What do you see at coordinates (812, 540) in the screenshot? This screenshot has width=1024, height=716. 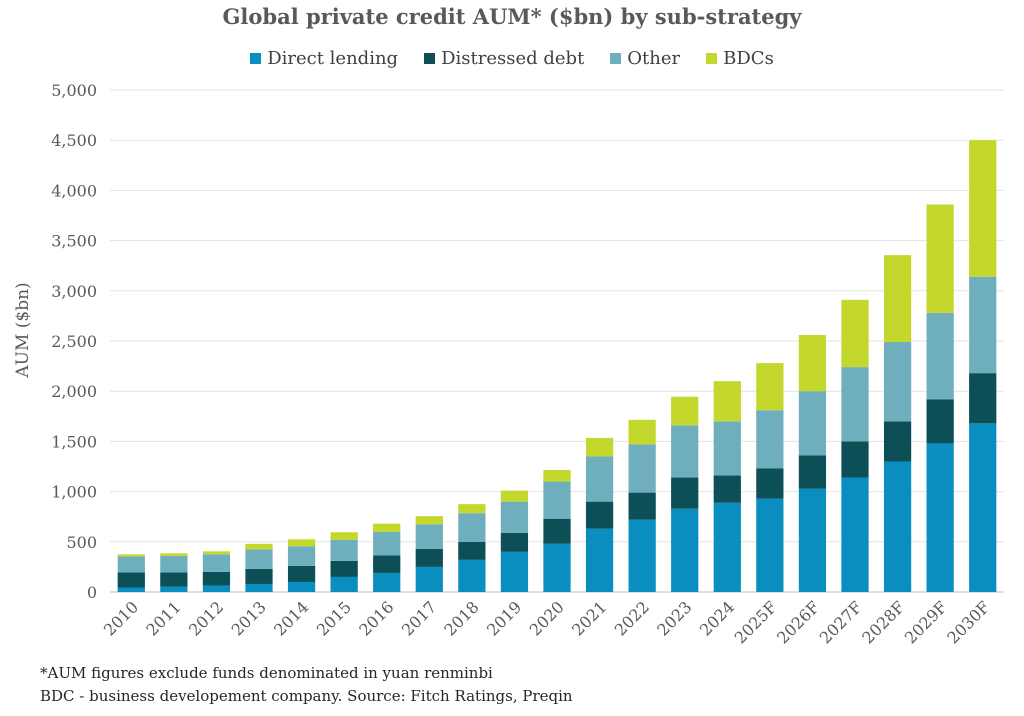 I see `bar-direct-lending-2026f` at bounding box center [812, 540].